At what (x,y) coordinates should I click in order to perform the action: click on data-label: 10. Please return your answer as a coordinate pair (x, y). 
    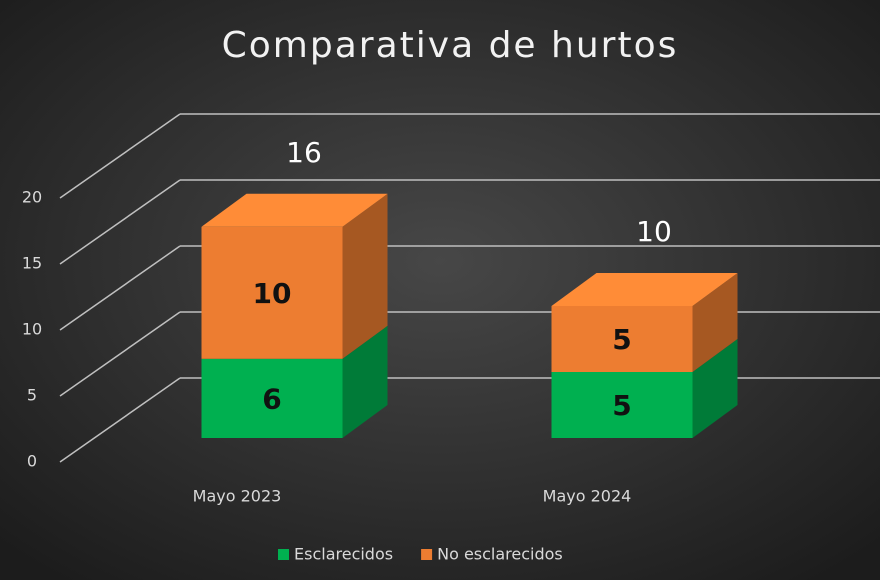
    Looking at the image, I should click on (272, 293).